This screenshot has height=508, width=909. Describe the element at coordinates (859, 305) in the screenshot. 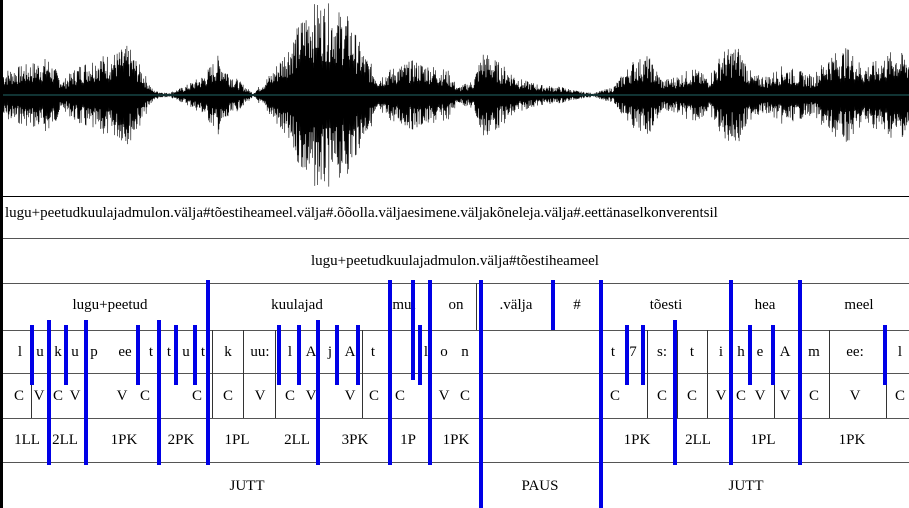

I see `word-interval: meel` at that location.